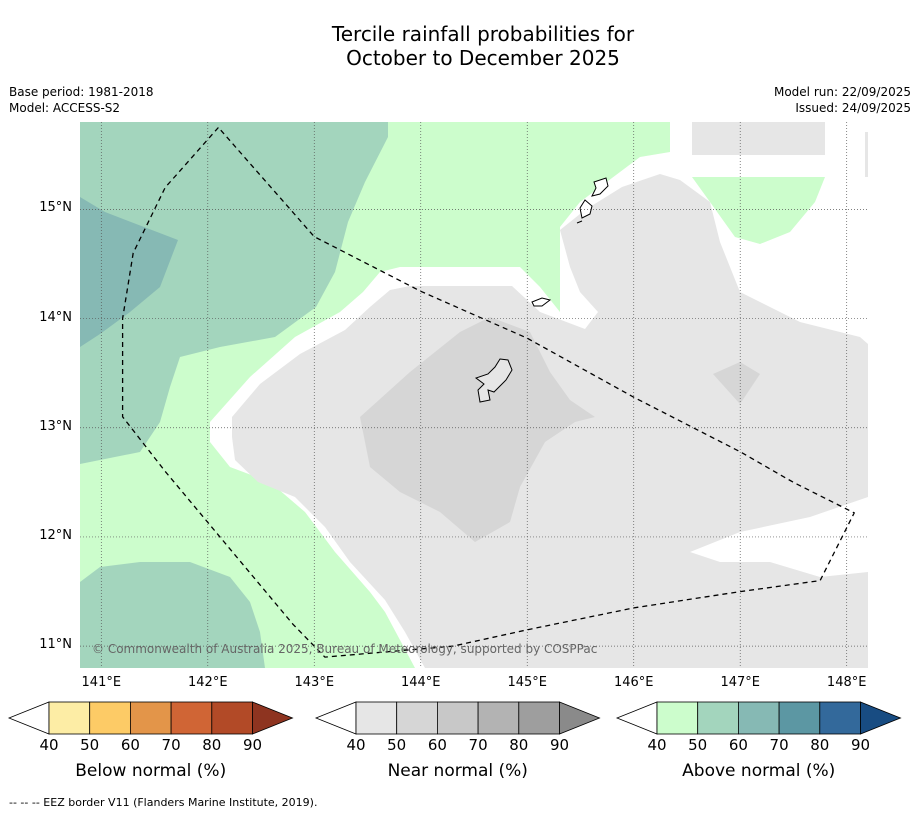  Describe the element at coordinates (759, 771) in the screenshot. I see `legend-title: Above normal (%)` at that location.